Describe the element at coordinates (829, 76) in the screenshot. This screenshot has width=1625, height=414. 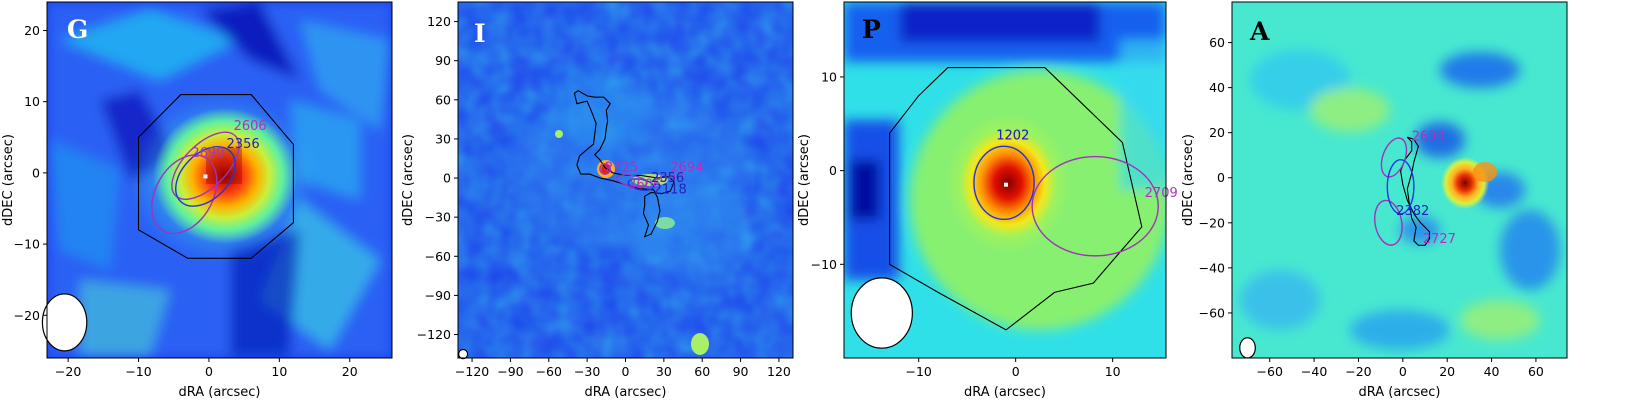
I see `panel-p-ytick-label: 10` at that location.